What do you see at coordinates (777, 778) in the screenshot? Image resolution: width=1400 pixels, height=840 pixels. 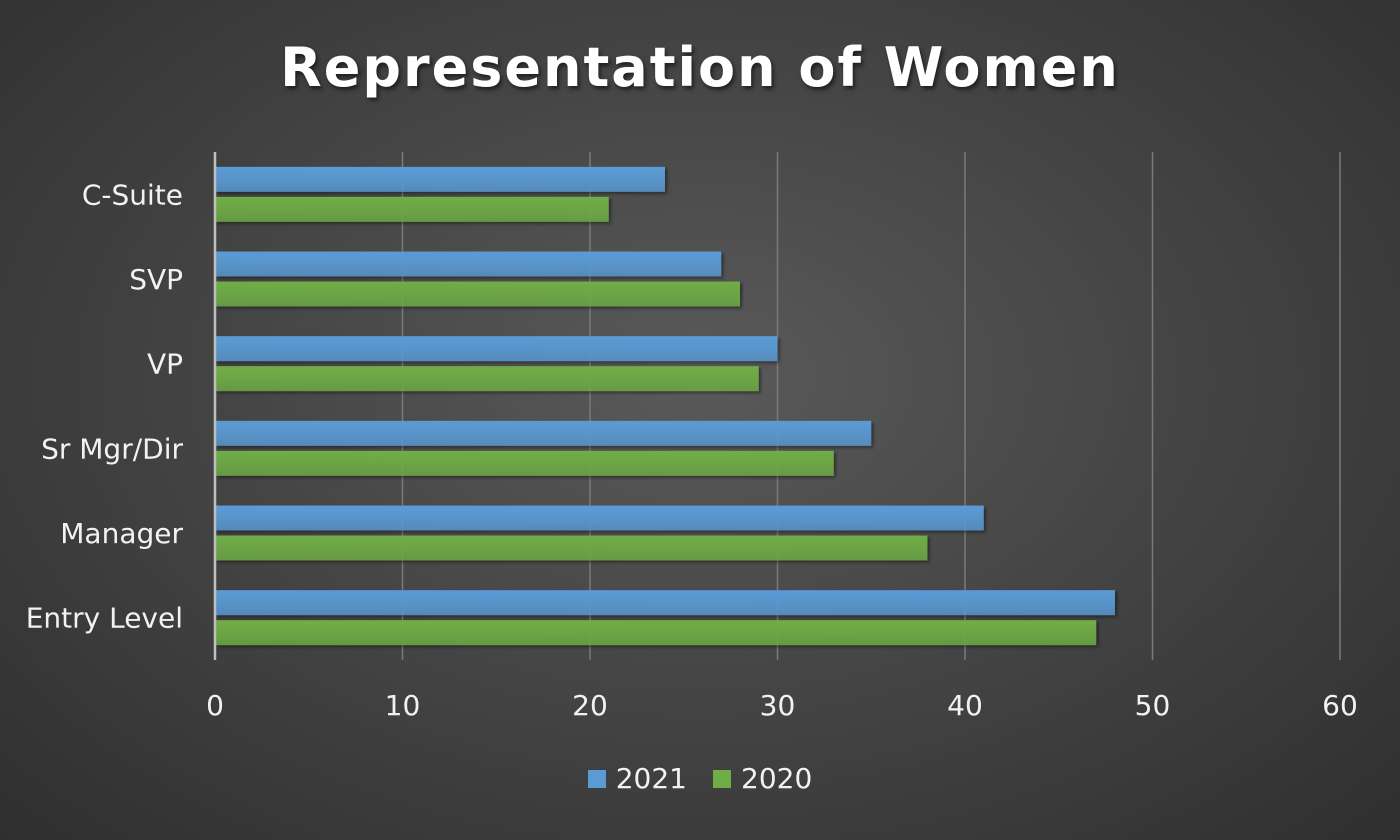 I see `legend-label: 2020` at bounding box center [777, 778].